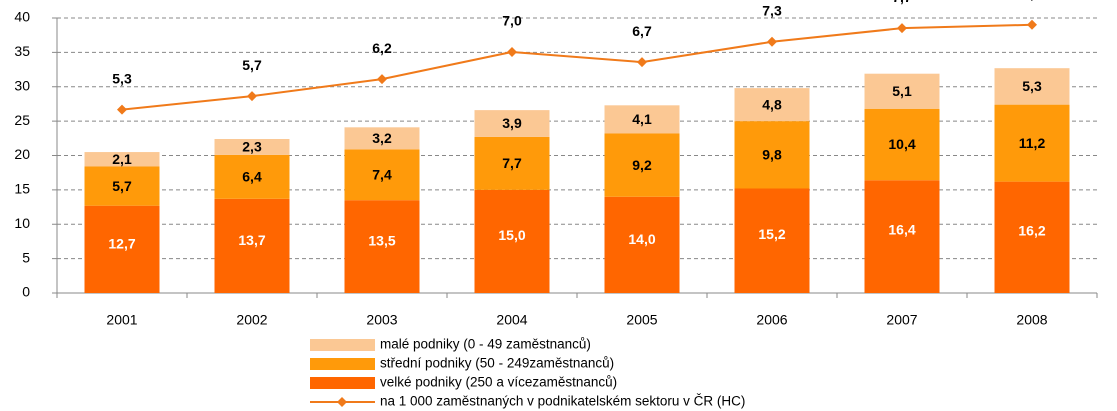 The width and height of the screenshot is (1117, 411). I want to click on value-label: 9,8, so click(772, 155).